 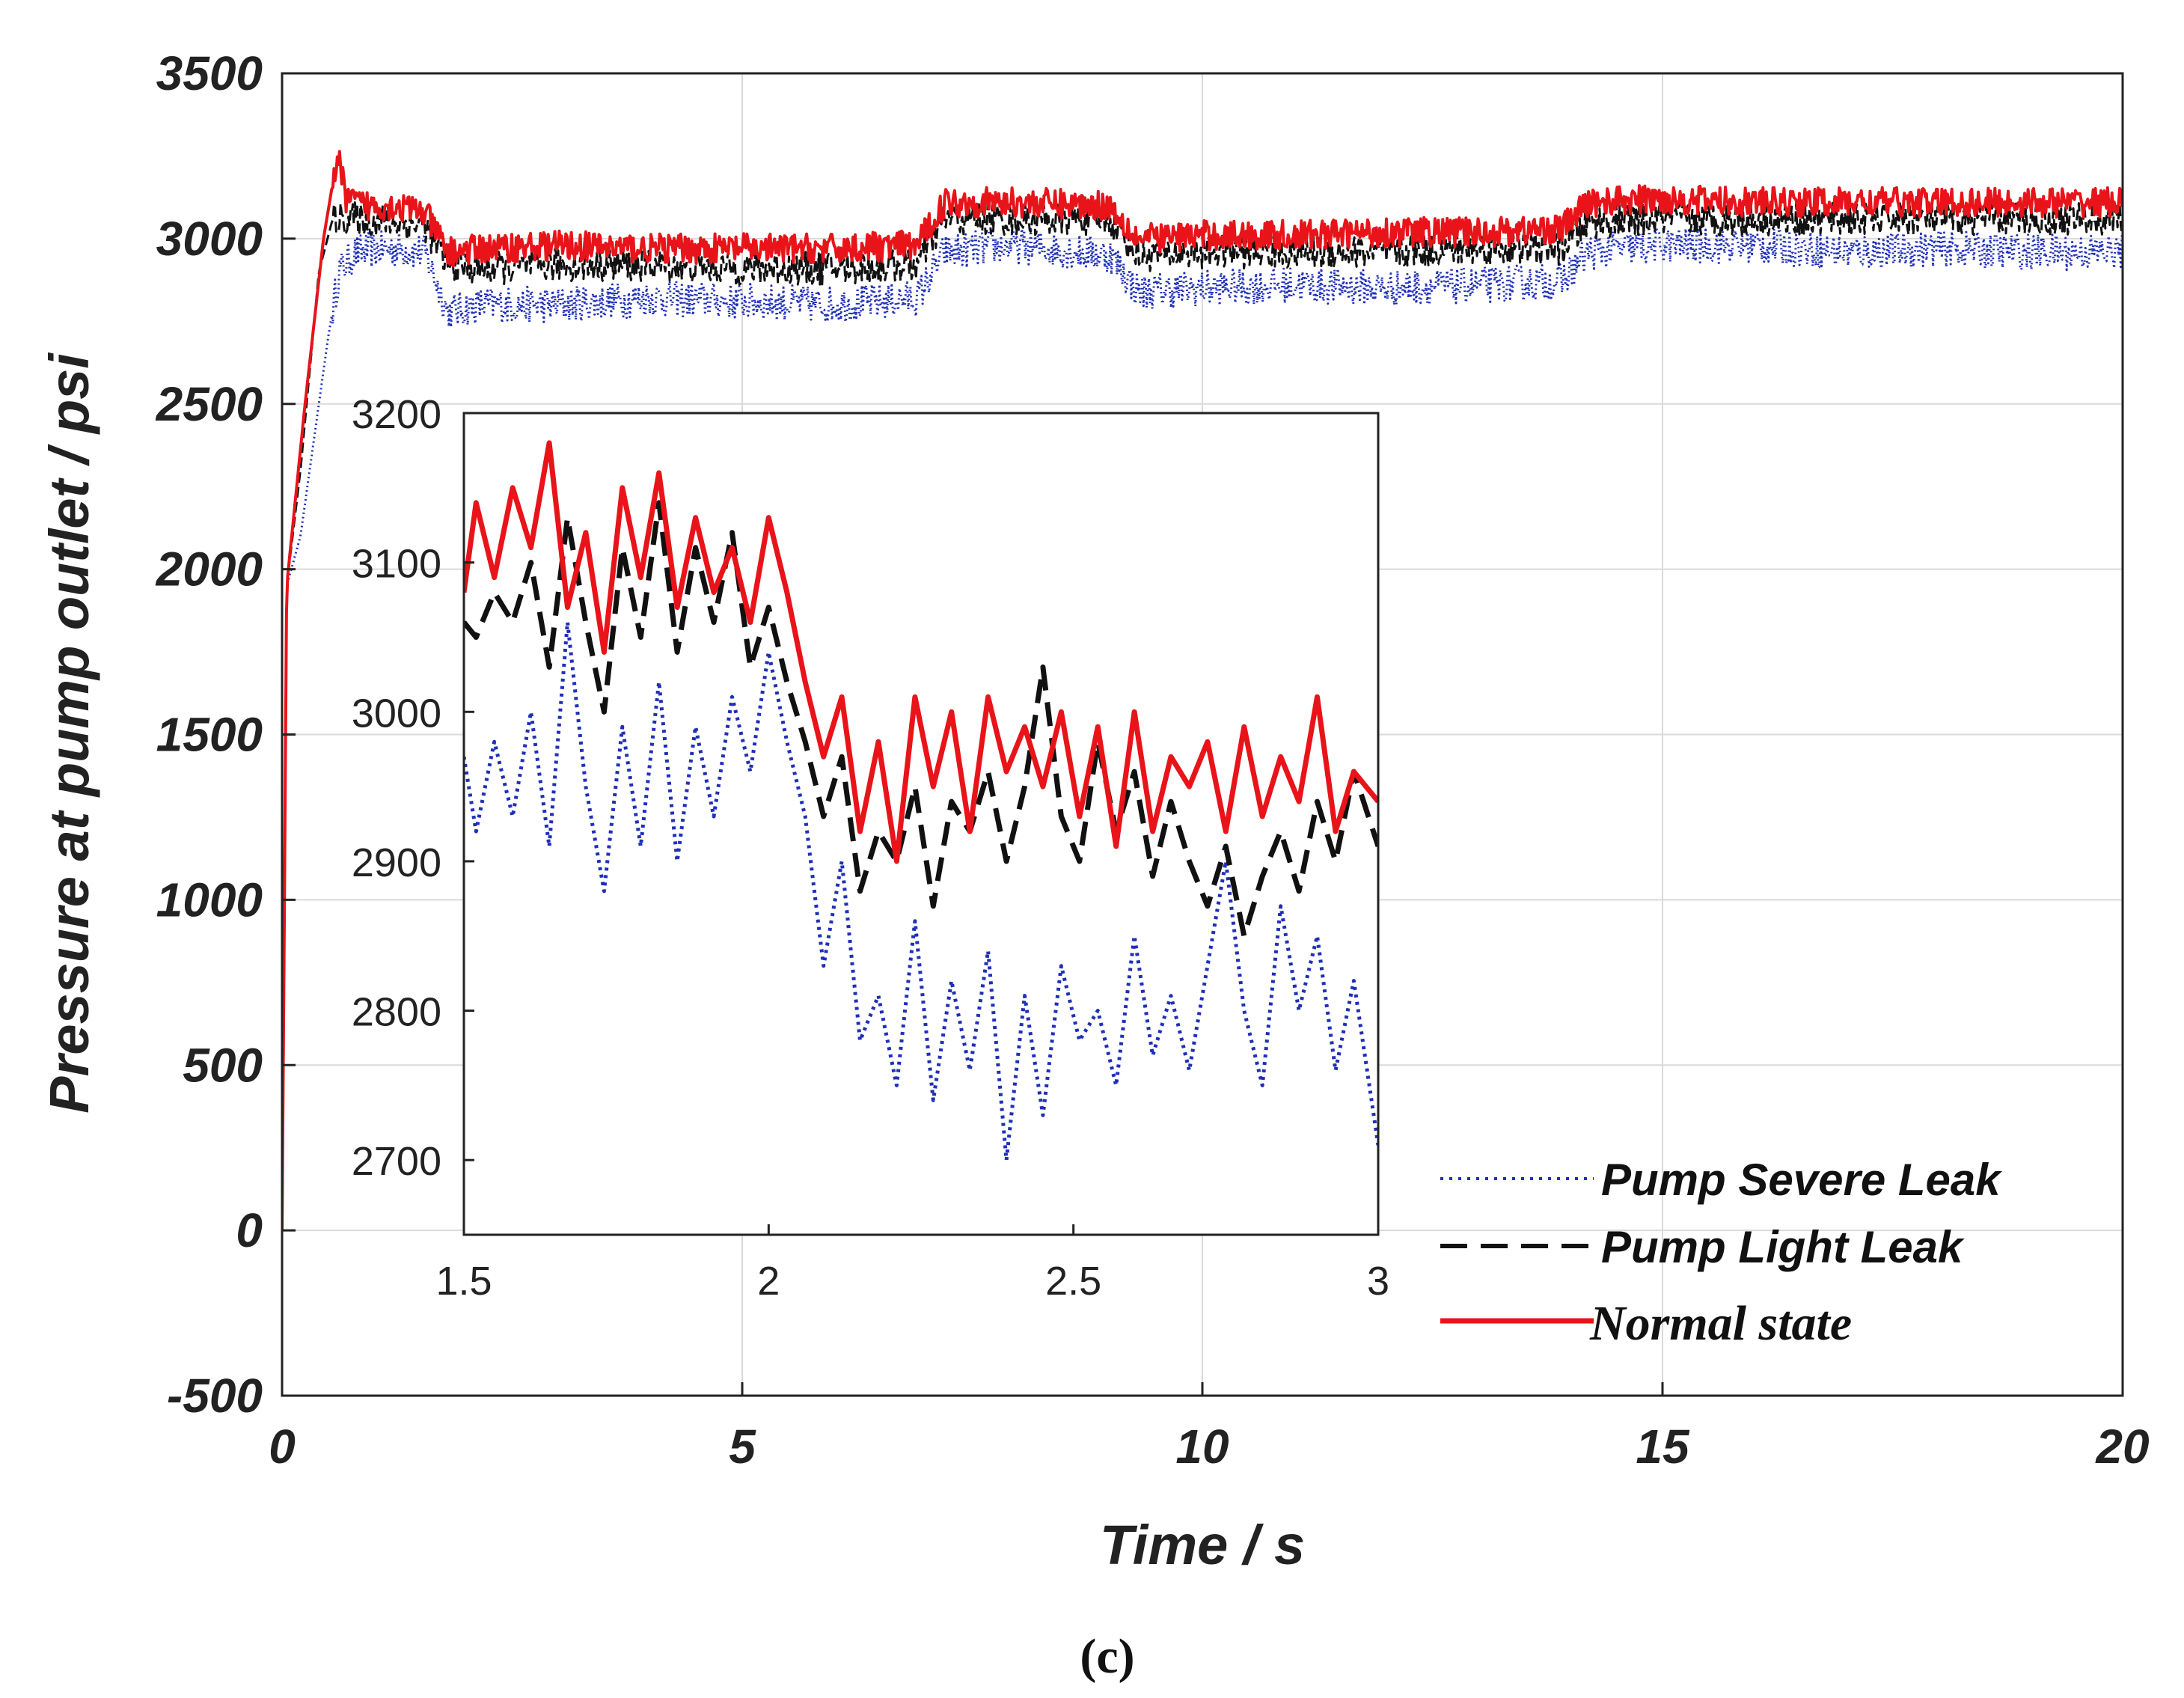 What do you see at coordinates (209, 73) in the screenshot?
I see `main-y-tick-label: 3500` at bounding box center [209, 73].